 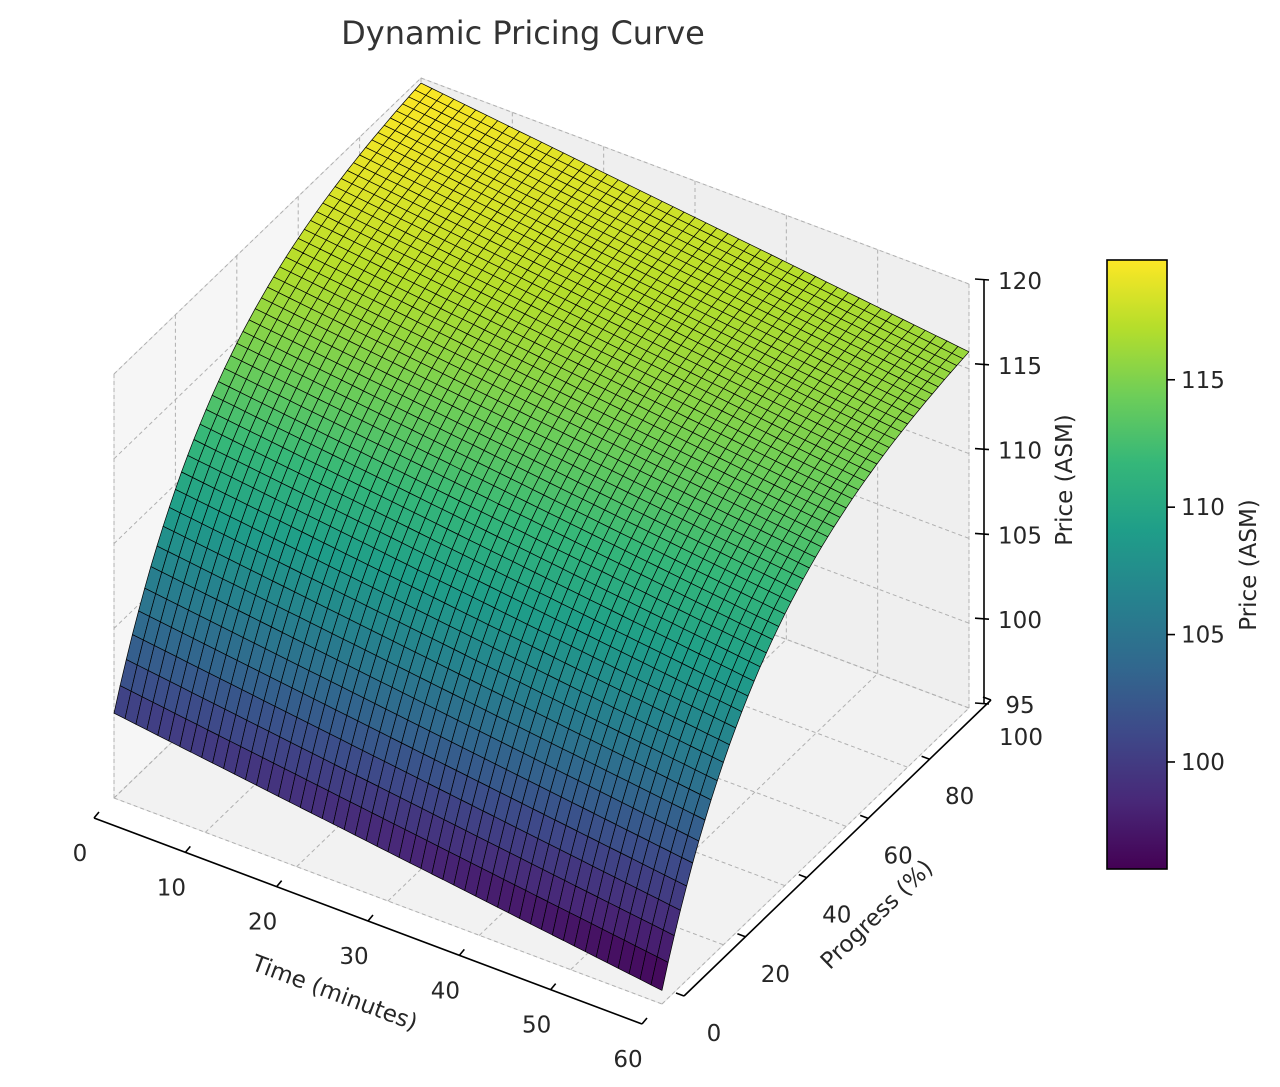 I want to click on colorbar: 100 105 110 115, so click(x=1165, y=564).